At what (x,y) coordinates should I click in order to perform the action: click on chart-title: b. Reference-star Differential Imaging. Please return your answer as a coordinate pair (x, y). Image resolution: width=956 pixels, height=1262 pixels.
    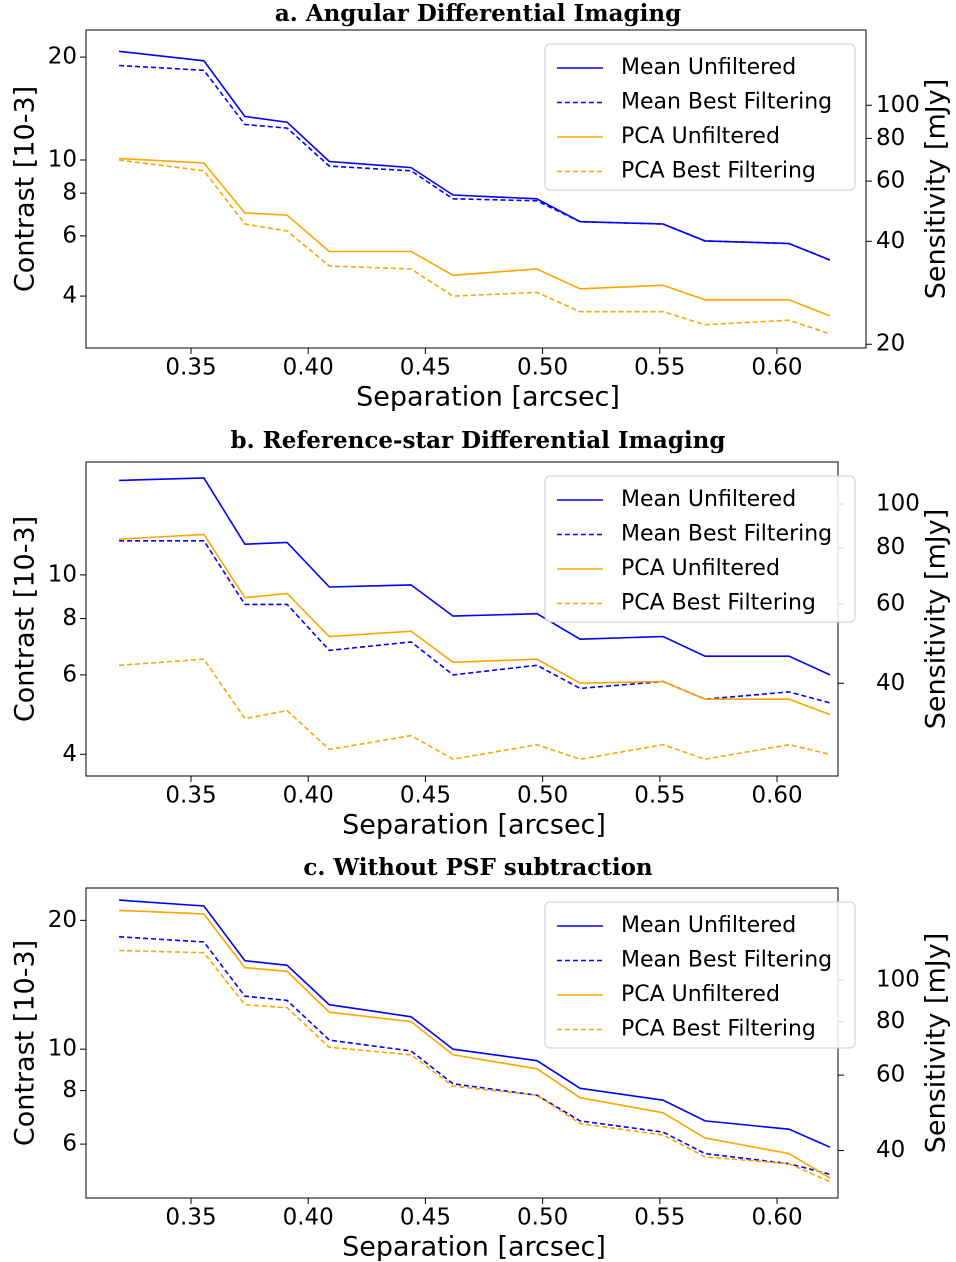
    Looking at the image, I should click on (478, 440).